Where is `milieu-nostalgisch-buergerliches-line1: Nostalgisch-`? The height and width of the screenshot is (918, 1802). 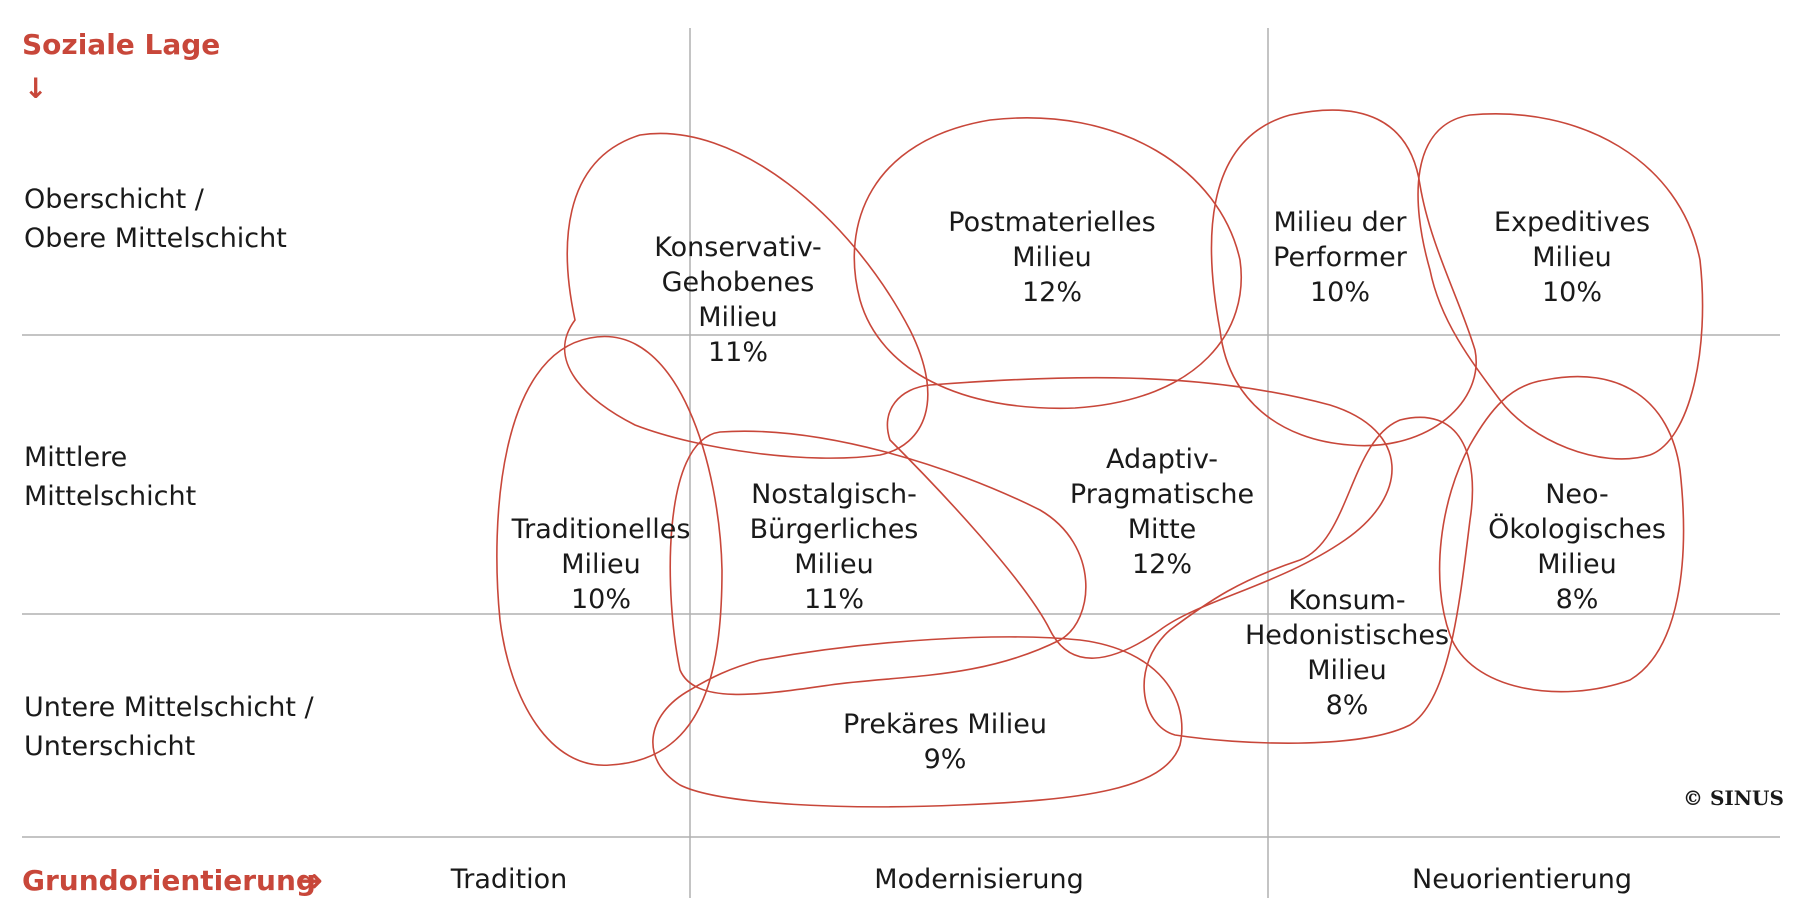 milieu-nostalgisch-buergerliches-line1: Nostalgisch- is located at coordinates (834, 494).